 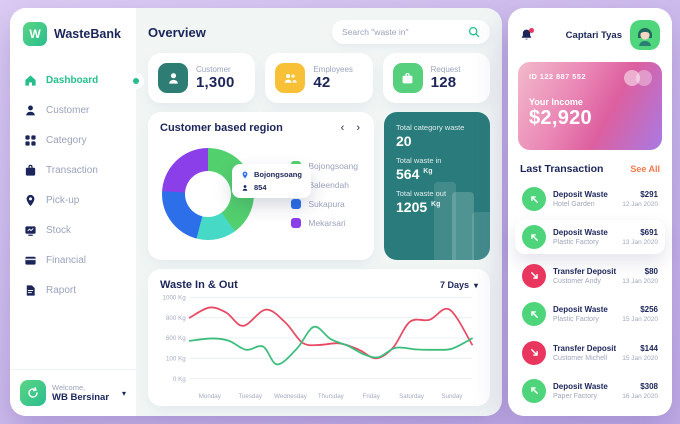 What do you see at coordinates (319, 32) in the screenshot?
I see `content-header: Overview` at bounding box center [319, 32].